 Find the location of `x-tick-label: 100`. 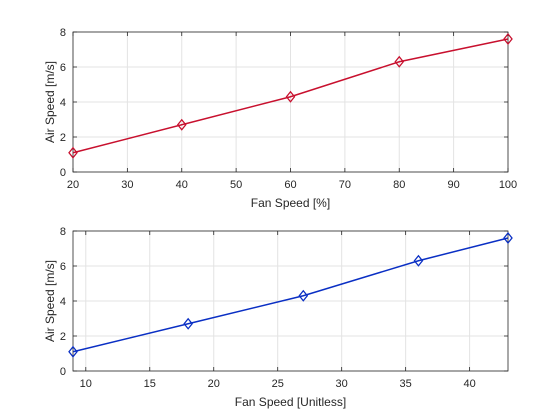

x-tick-label: 100 is located at coordinates (508, 185).